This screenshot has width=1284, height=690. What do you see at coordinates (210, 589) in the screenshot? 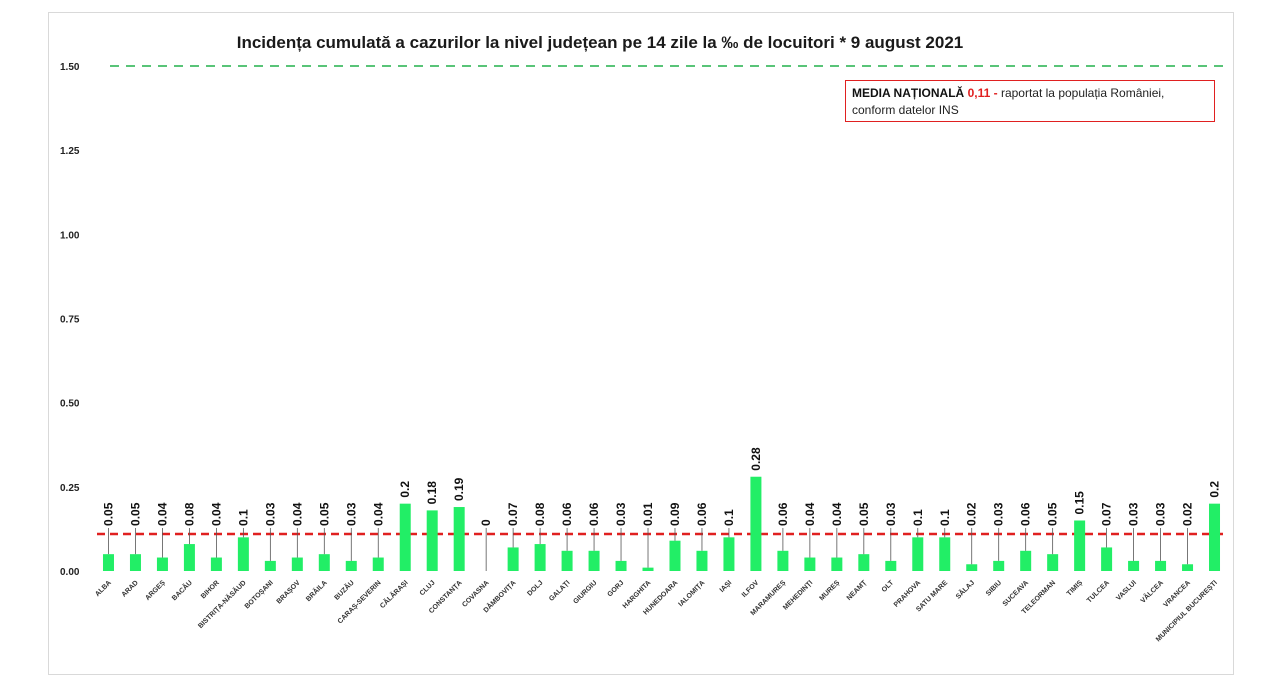
I see `x-tick-label: BIHOR` at bounding box center [210, 589].